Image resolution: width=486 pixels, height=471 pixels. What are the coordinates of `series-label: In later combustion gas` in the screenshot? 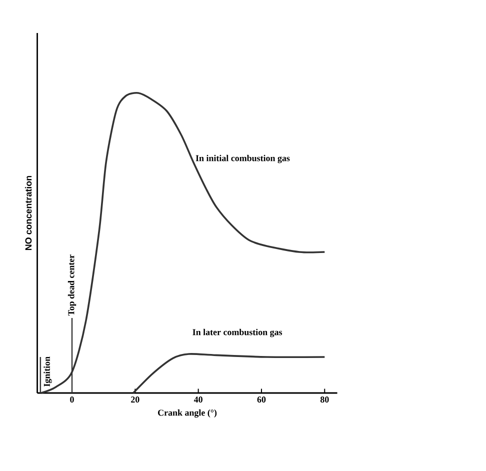 It's located at (237, 333).